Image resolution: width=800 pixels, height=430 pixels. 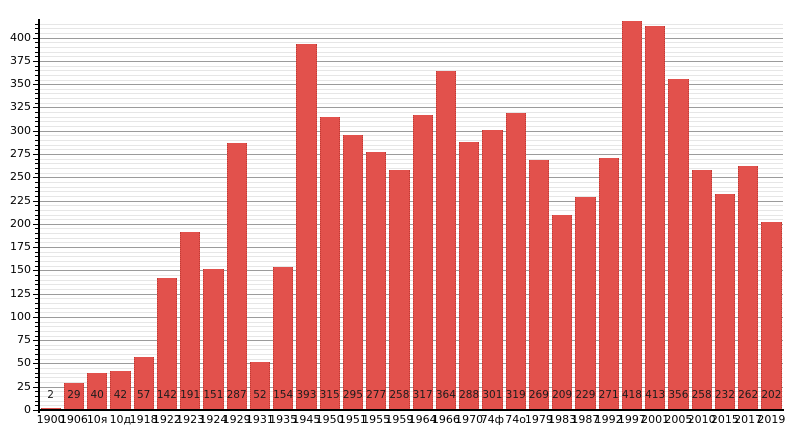 I want to click on y-axis-tick-label: 275, so click(x=20, y=153).